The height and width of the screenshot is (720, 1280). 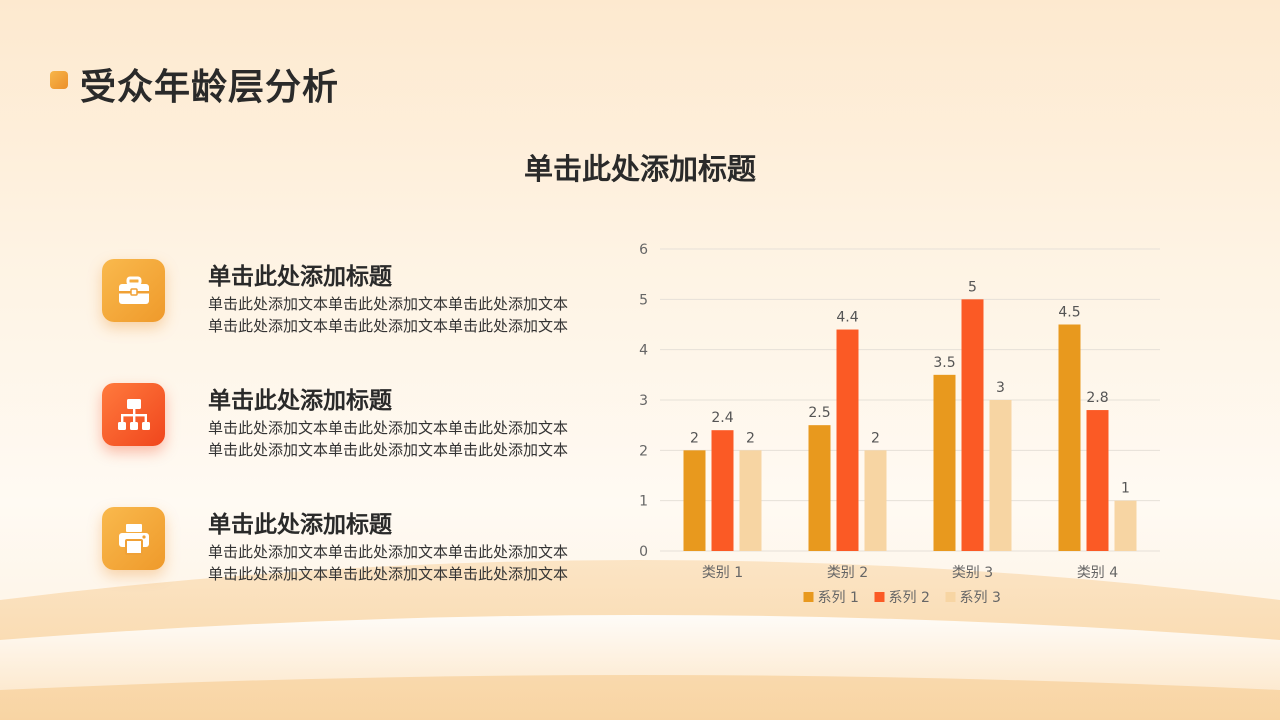 I want to click on printer-icon, so click(x=133, y=539).